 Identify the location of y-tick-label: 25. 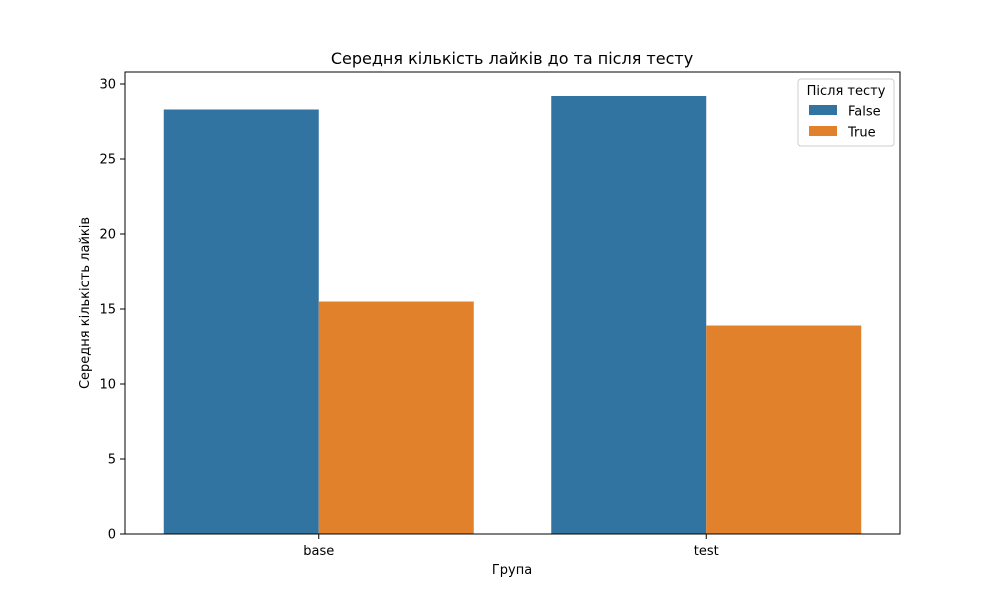
(107, 160).